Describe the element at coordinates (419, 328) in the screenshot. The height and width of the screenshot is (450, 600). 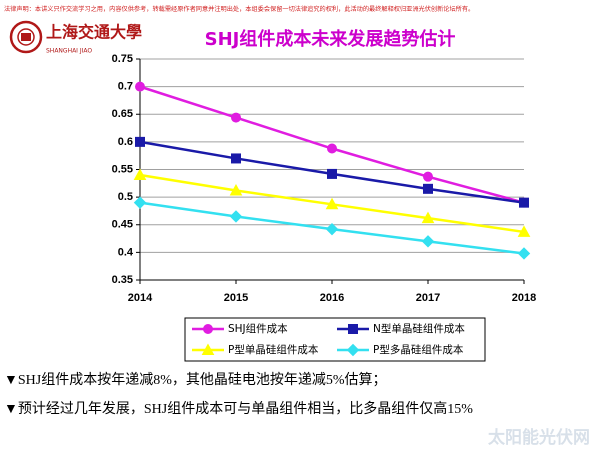
I see `legend-label: N型单晶硅组件成本` at that location.